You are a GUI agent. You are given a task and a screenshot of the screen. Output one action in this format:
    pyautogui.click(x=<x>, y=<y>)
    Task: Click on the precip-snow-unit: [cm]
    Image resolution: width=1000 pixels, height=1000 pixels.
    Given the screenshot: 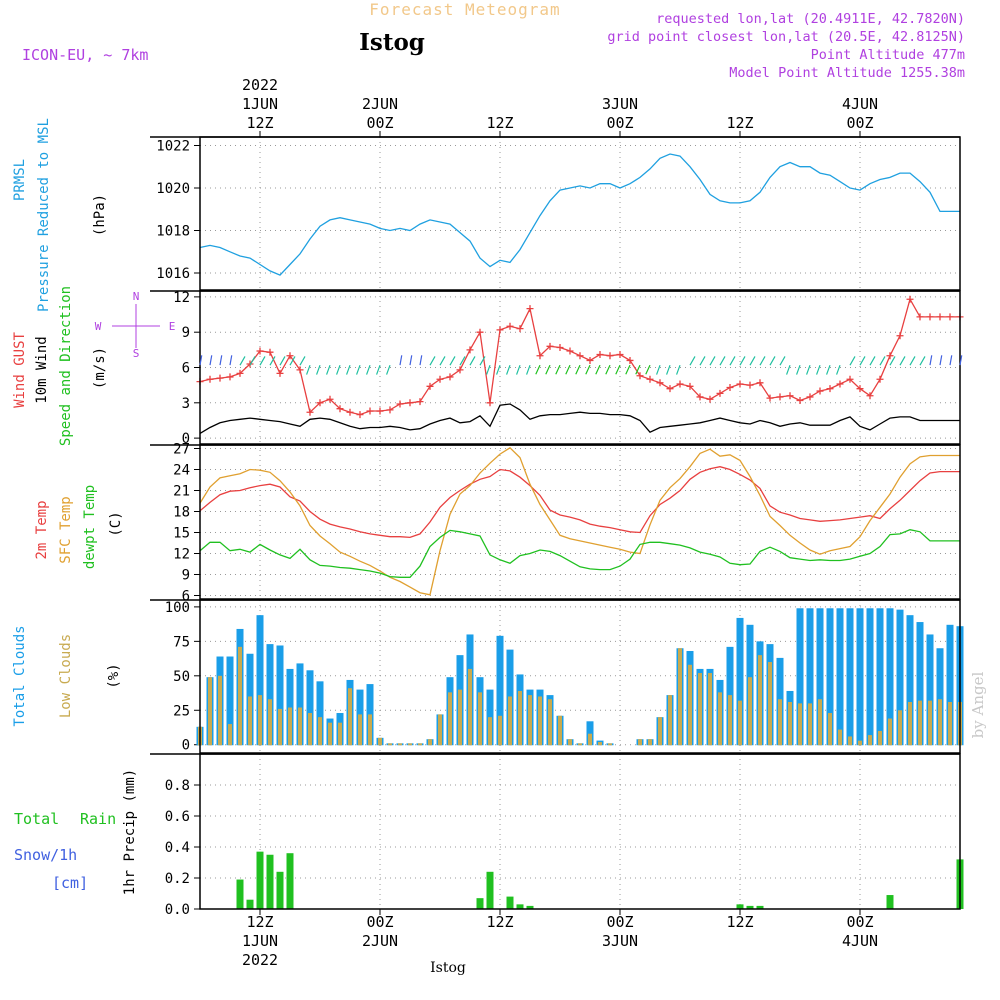 What is the action you would take?
    pyautogui.click(x=70, y=883)
    